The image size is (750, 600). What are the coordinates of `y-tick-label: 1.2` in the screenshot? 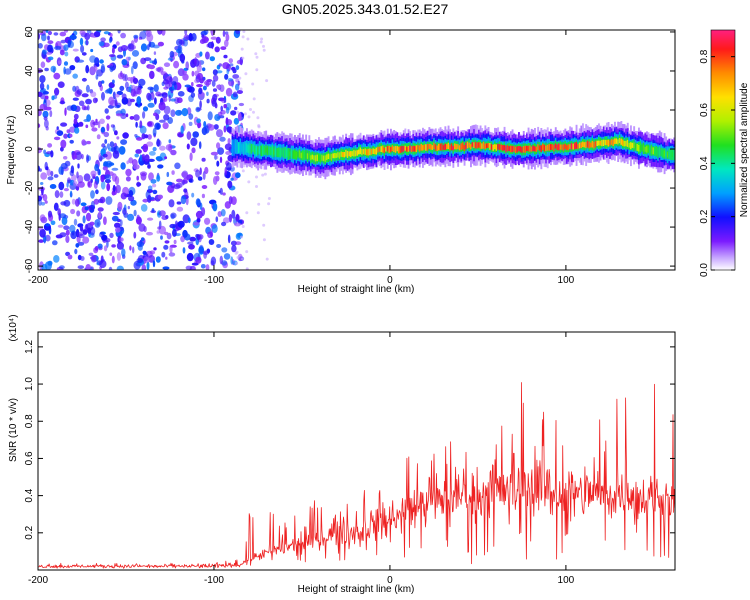 It's located at (29, 346).